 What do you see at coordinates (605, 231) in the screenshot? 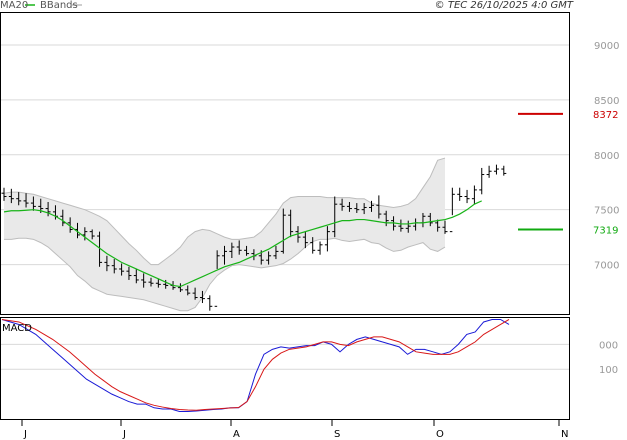
I see `level-label-7319: 7319` at bounding box center [605, 231].